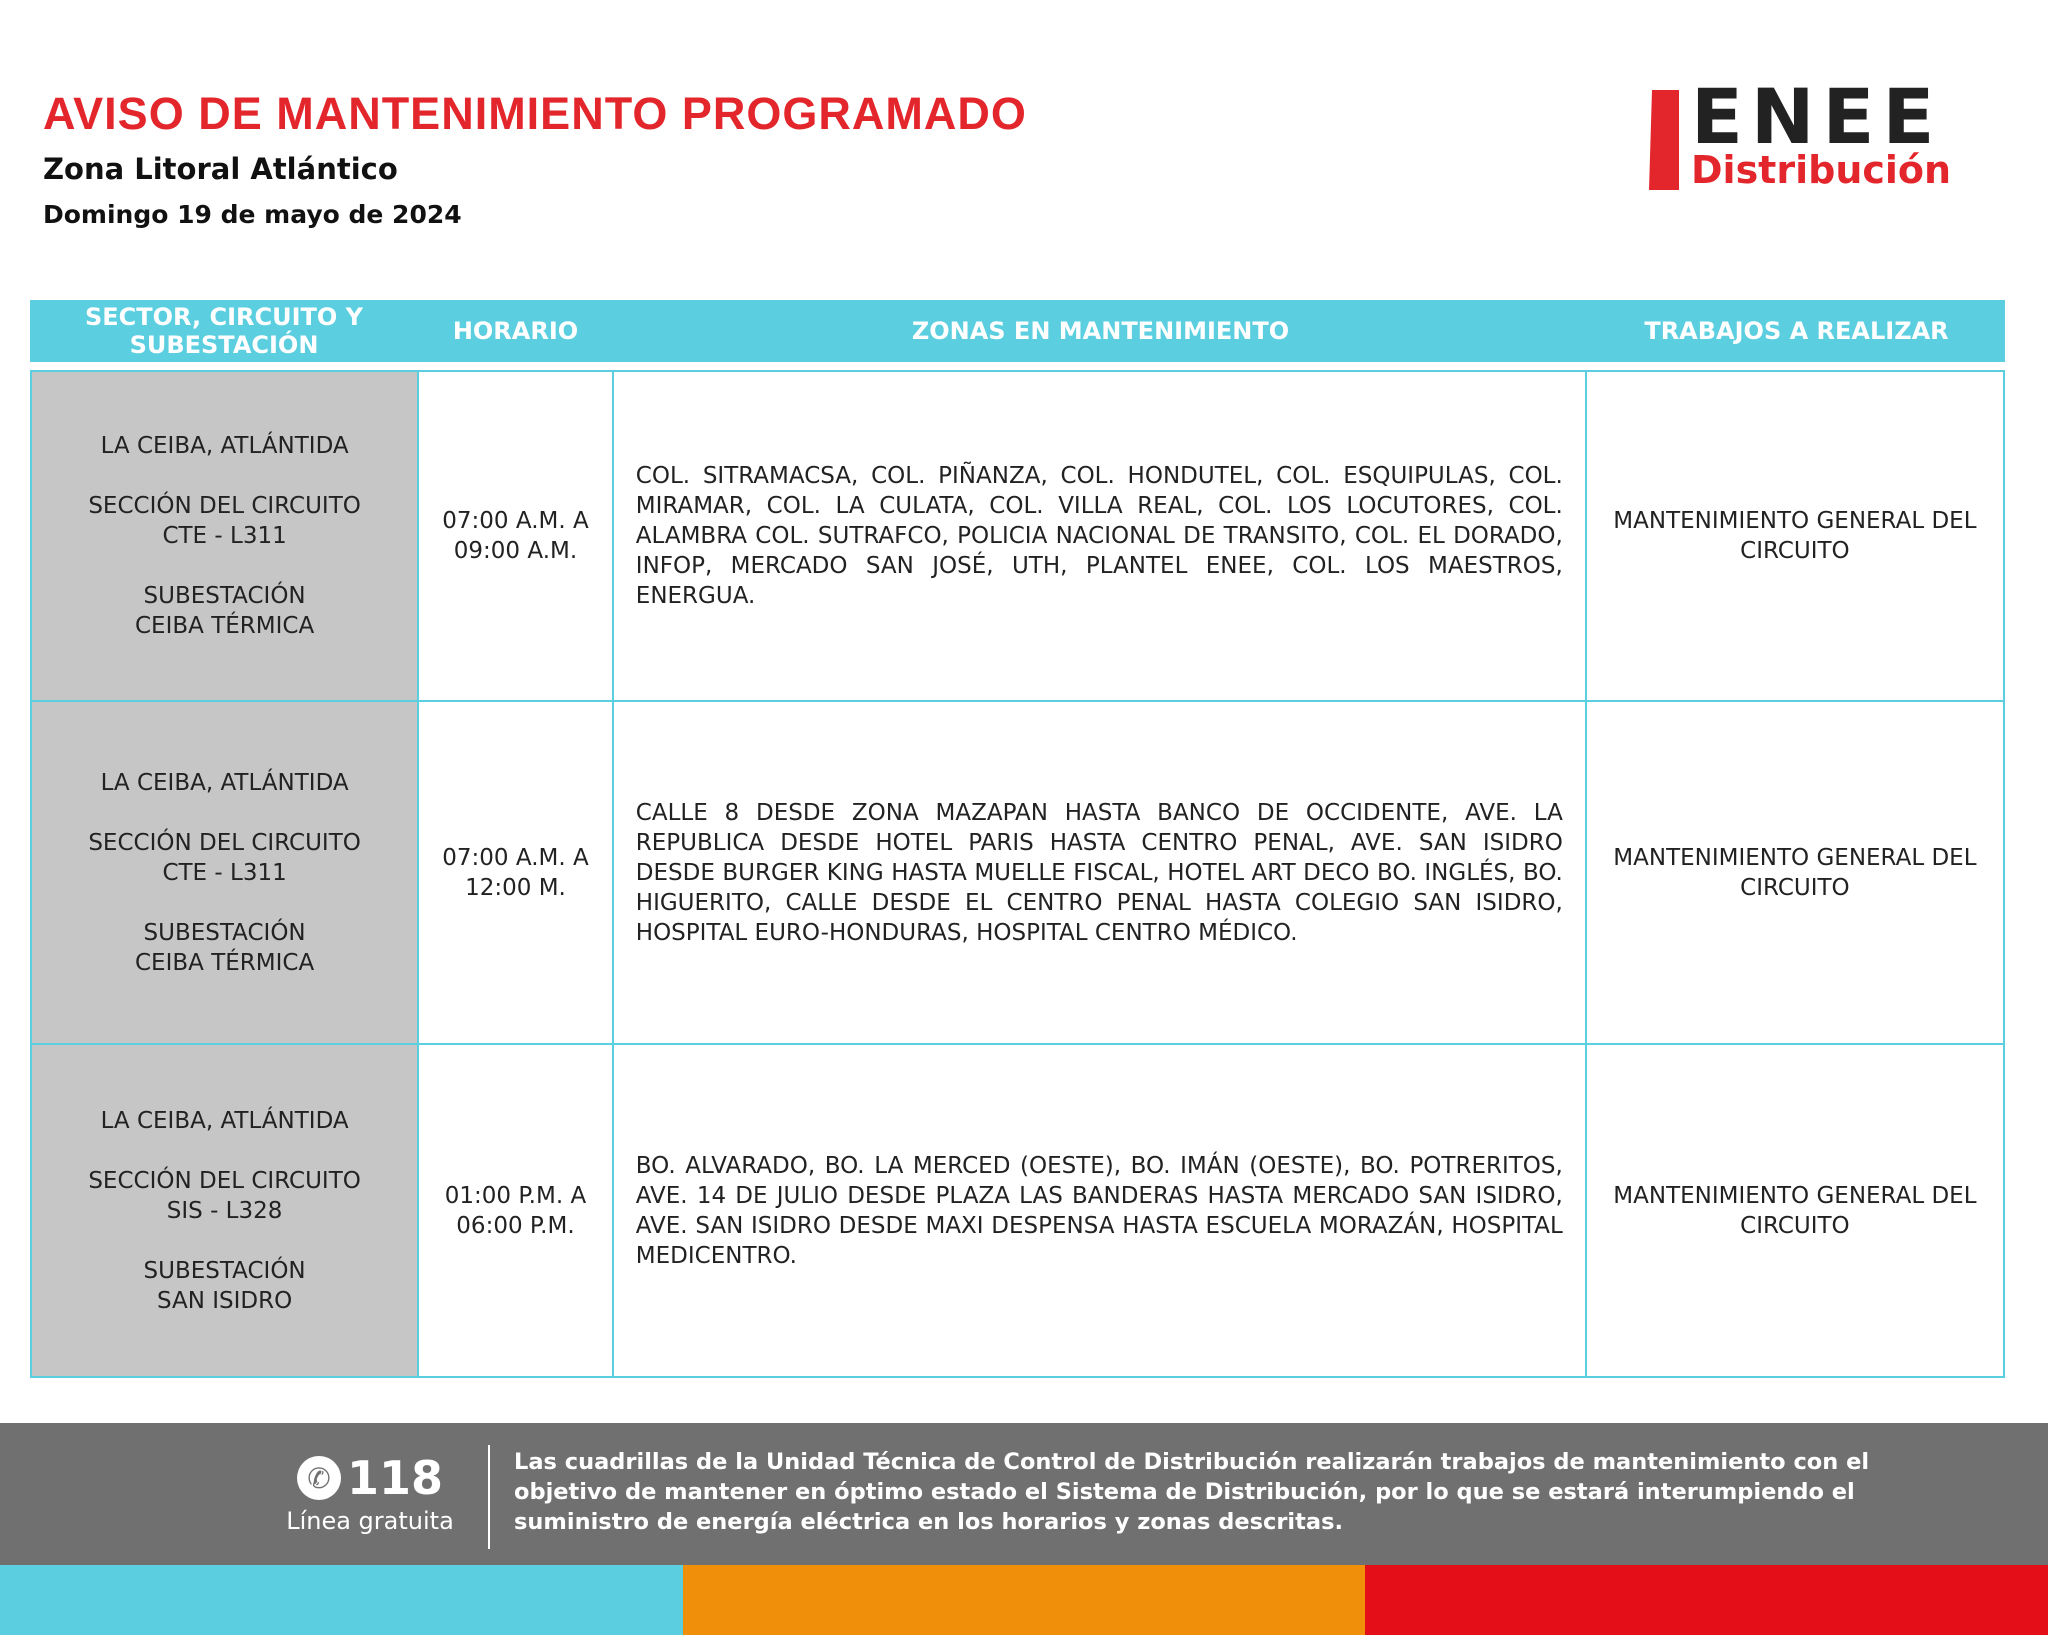 This screenshot has width=2048, height=1635. I want to click on schedule-end: 09:00 A.M., so click(515, 551).